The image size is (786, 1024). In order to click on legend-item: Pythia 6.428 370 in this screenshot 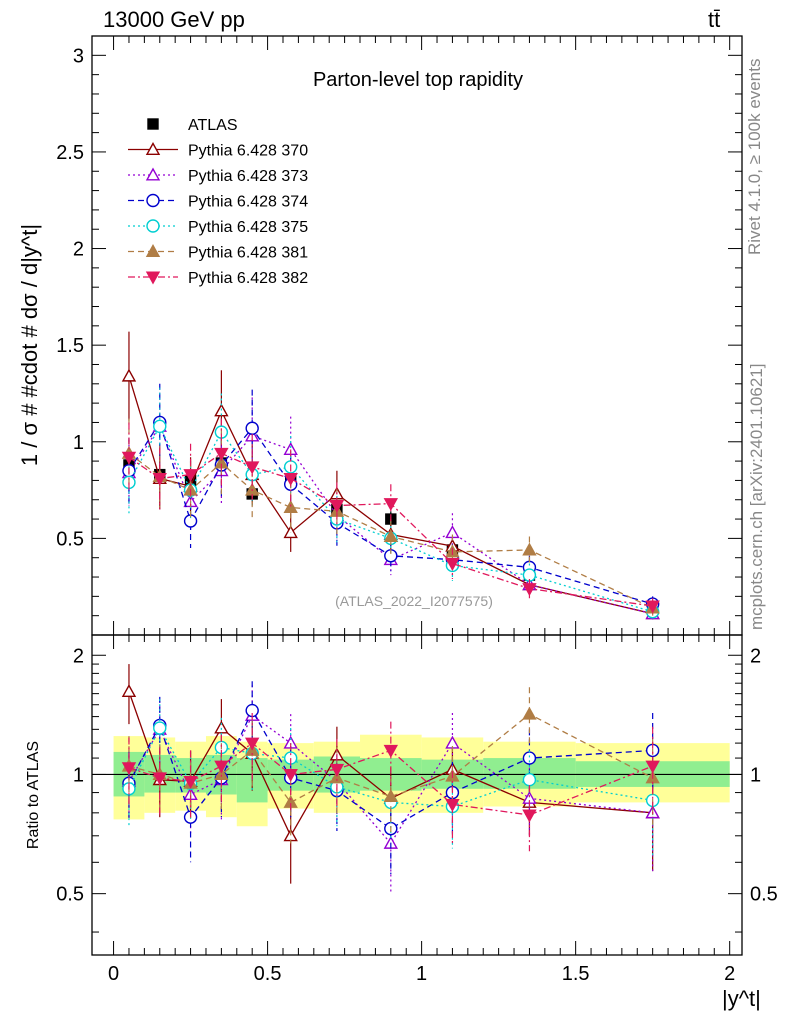, I will do `click(218, 151)`.